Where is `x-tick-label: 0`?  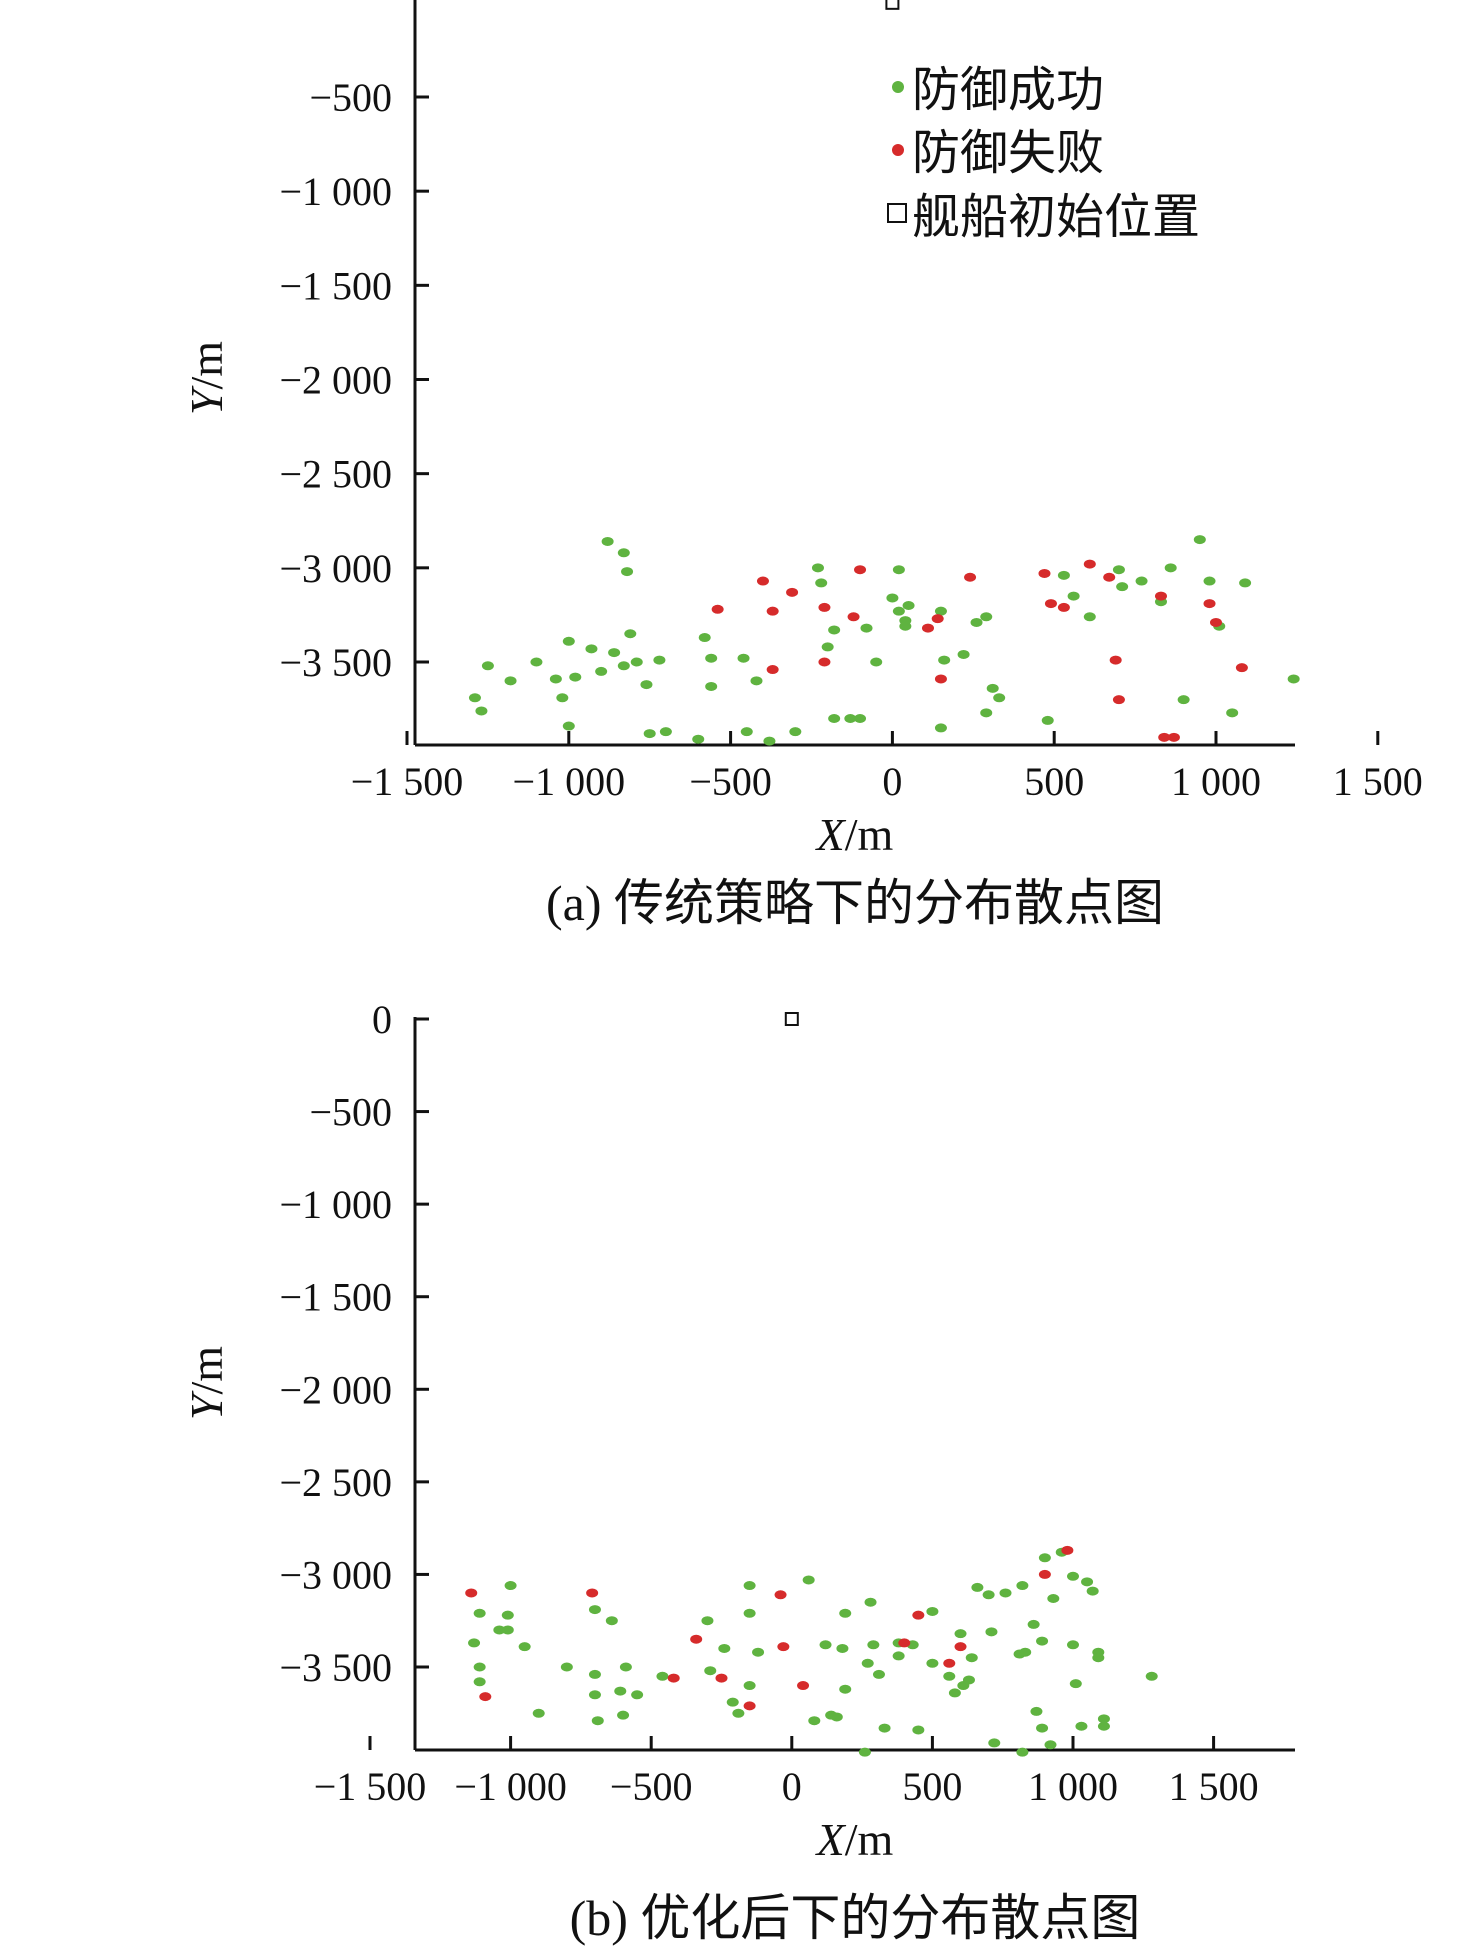 x-tick-label: 0 is located at coordinates (892, 781).